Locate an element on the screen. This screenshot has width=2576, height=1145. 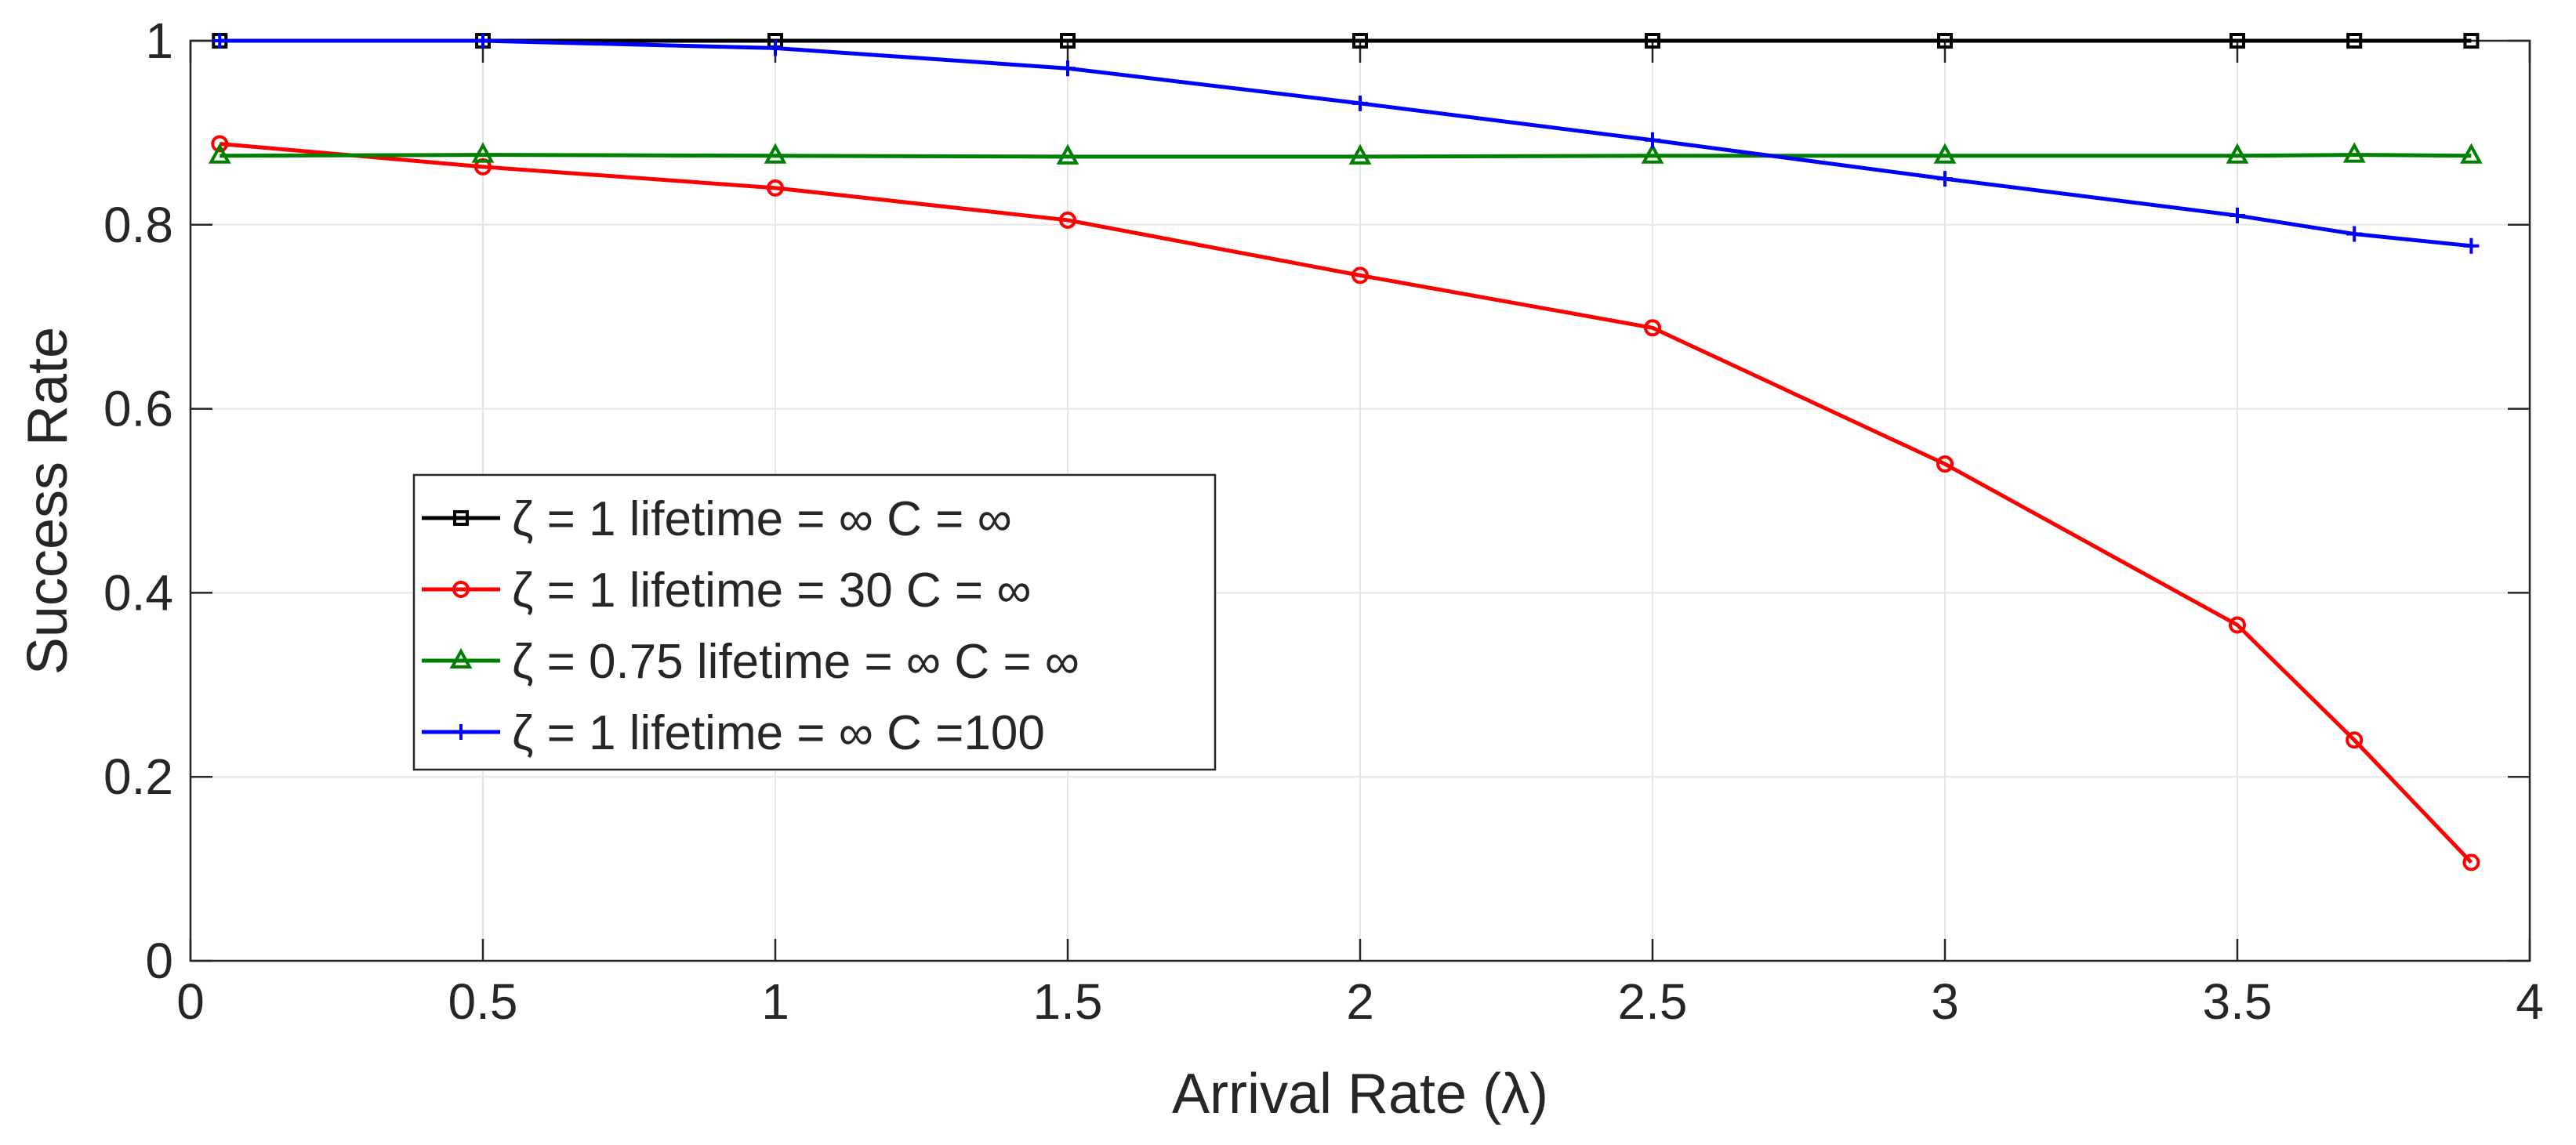
x-tick-label: 3.5 is located at coordinates (2238, 1001).